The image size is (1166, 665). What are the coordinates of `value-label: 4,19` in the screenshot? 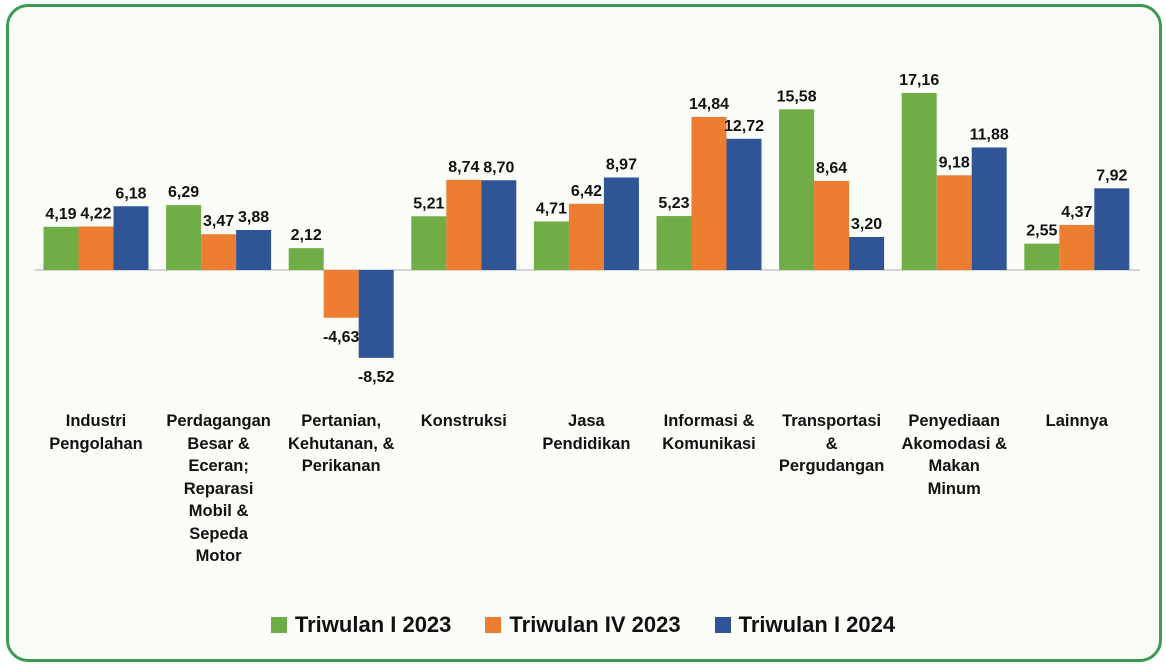 It's located at (60, 214).